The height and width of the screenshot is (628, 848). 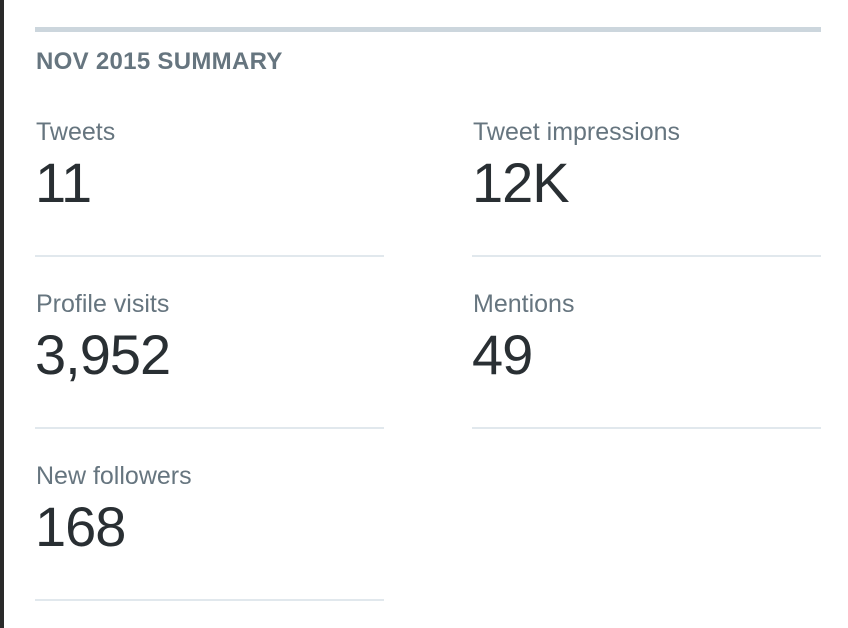 What do you see at coordinates (524, 304) in the screenshot?
I see `stat-label: Mentions` at bounding box center [524, 304].